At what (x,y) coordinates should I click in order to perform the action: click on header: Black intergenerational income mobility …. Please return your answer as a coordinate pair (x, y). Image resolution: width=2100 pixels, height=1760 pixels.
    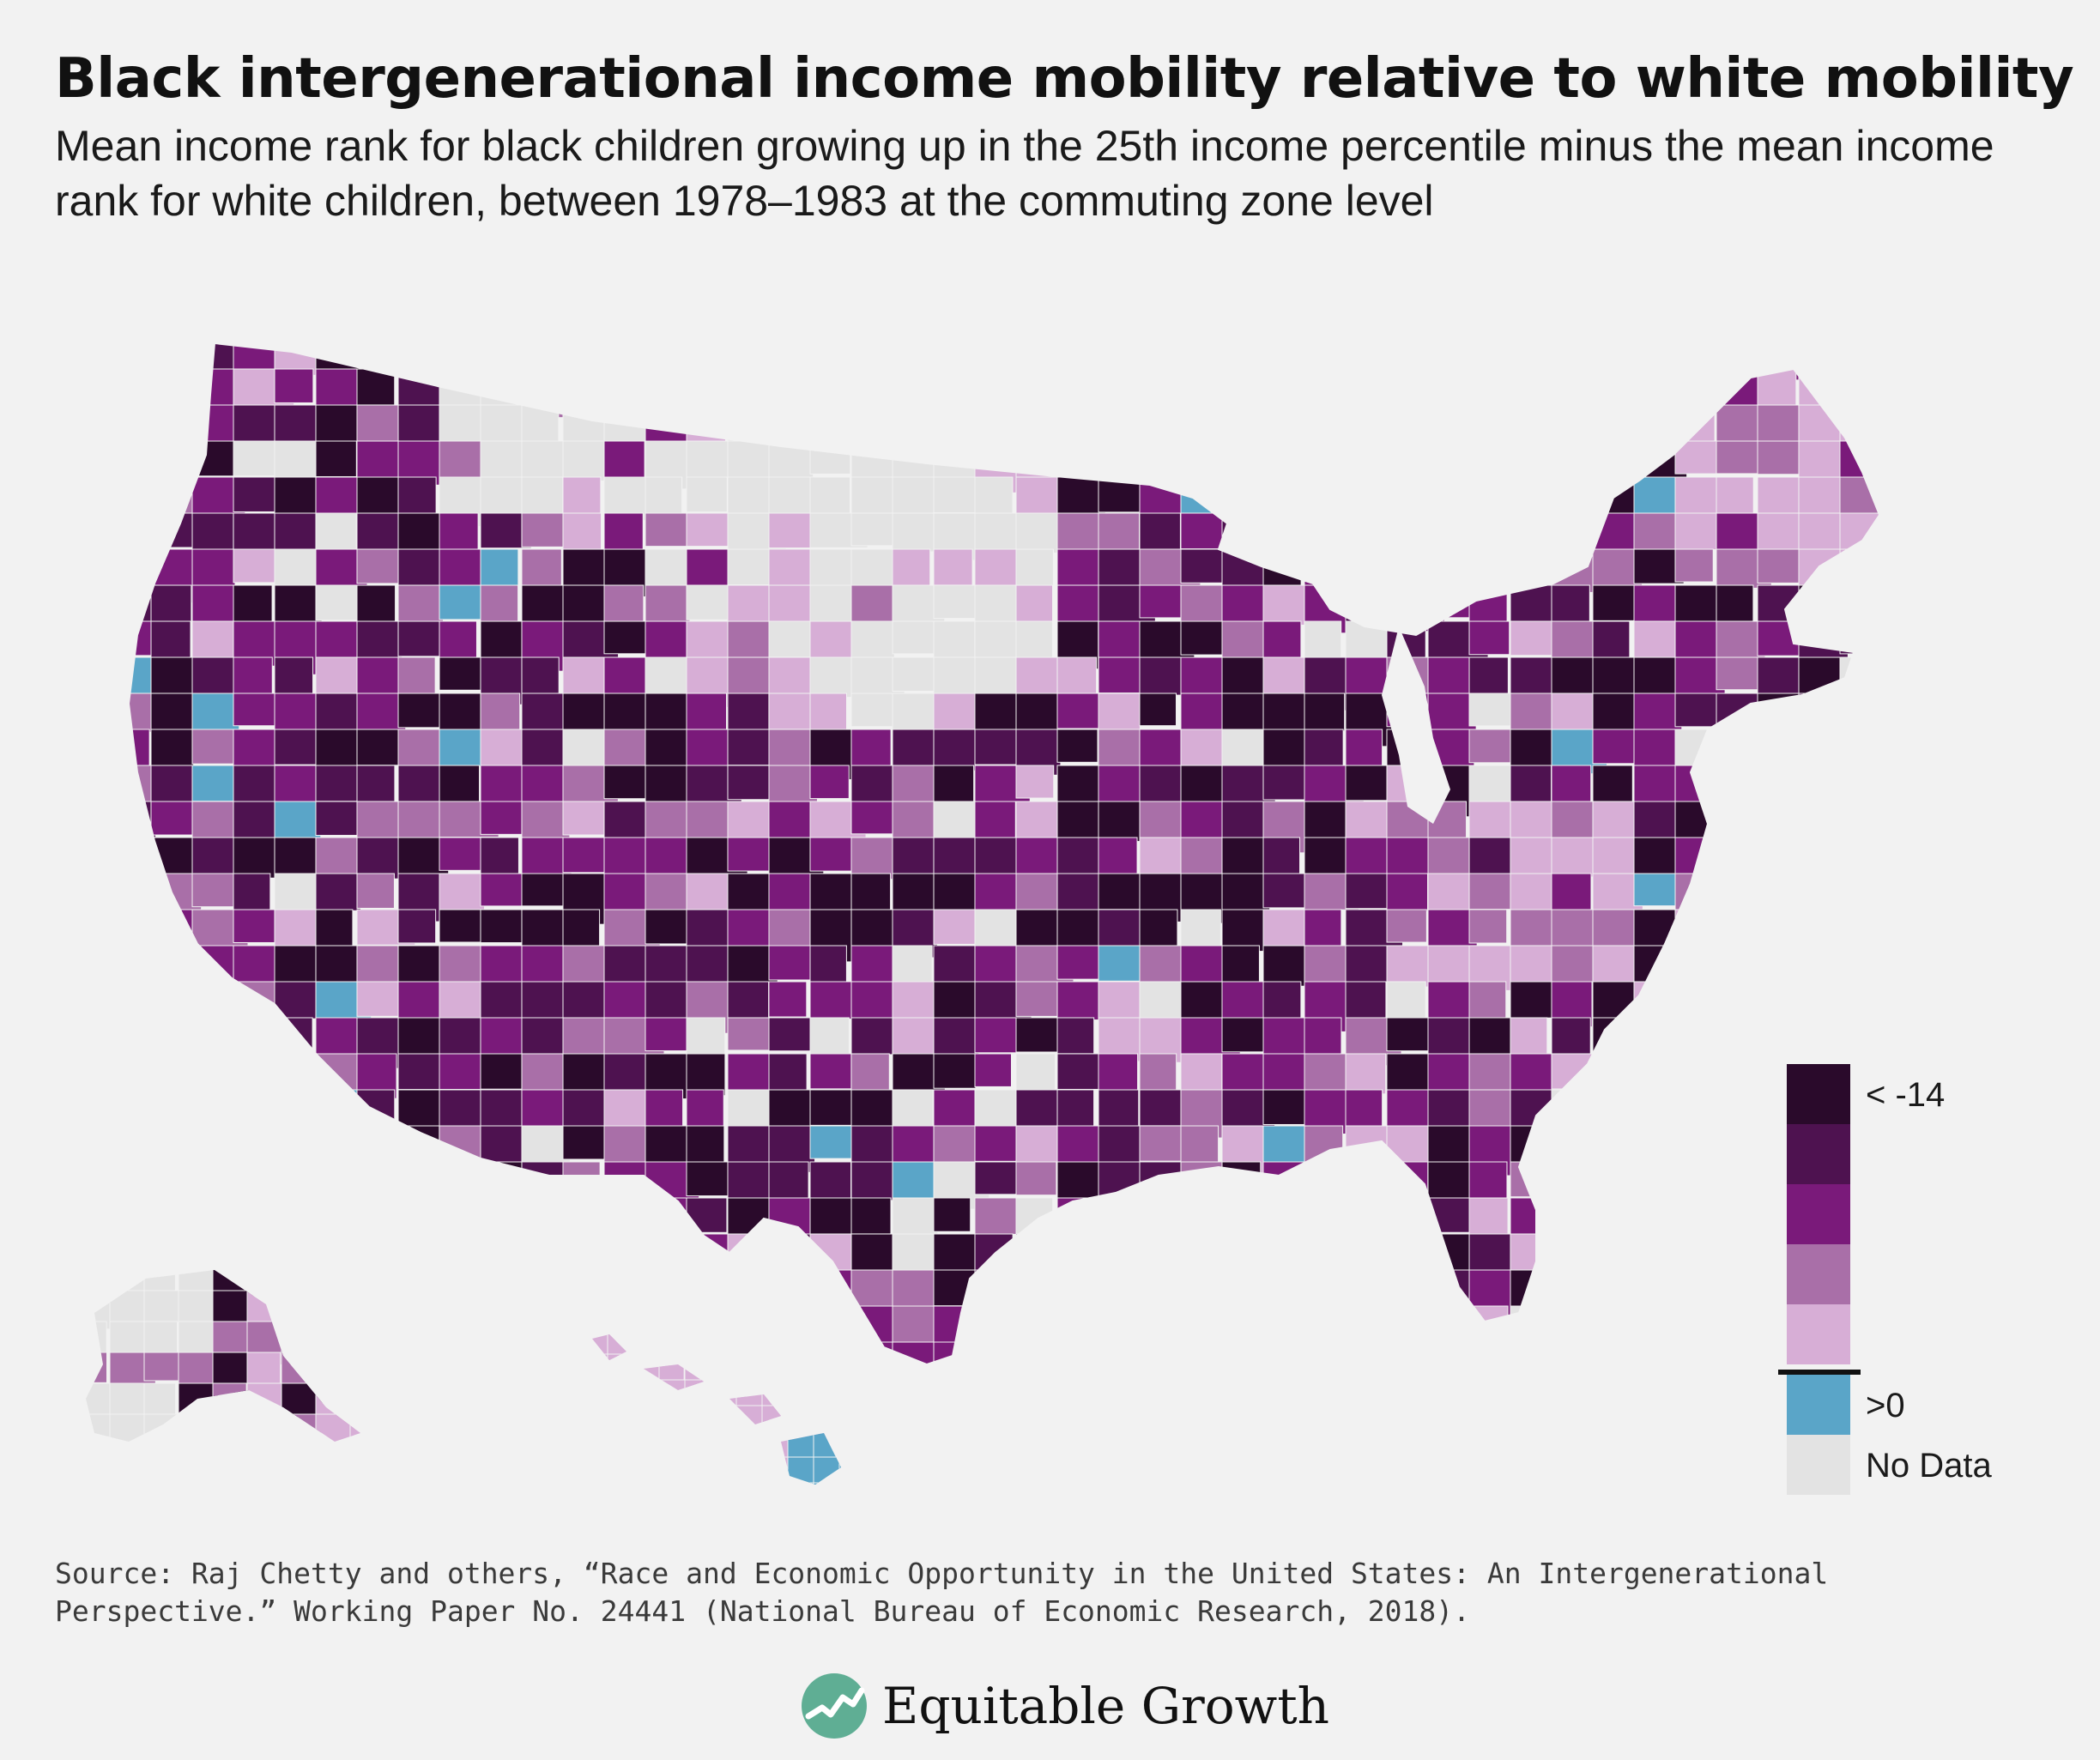
    Looking at the image, I should click on (1064, 136).